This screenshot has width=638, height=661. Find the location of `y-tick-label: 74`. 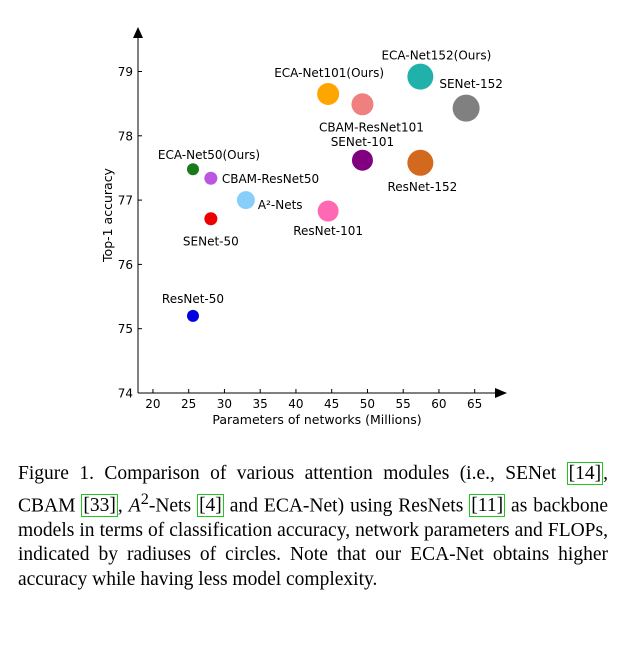

y-tick-label: 74 is located at coordinates (125, 394).